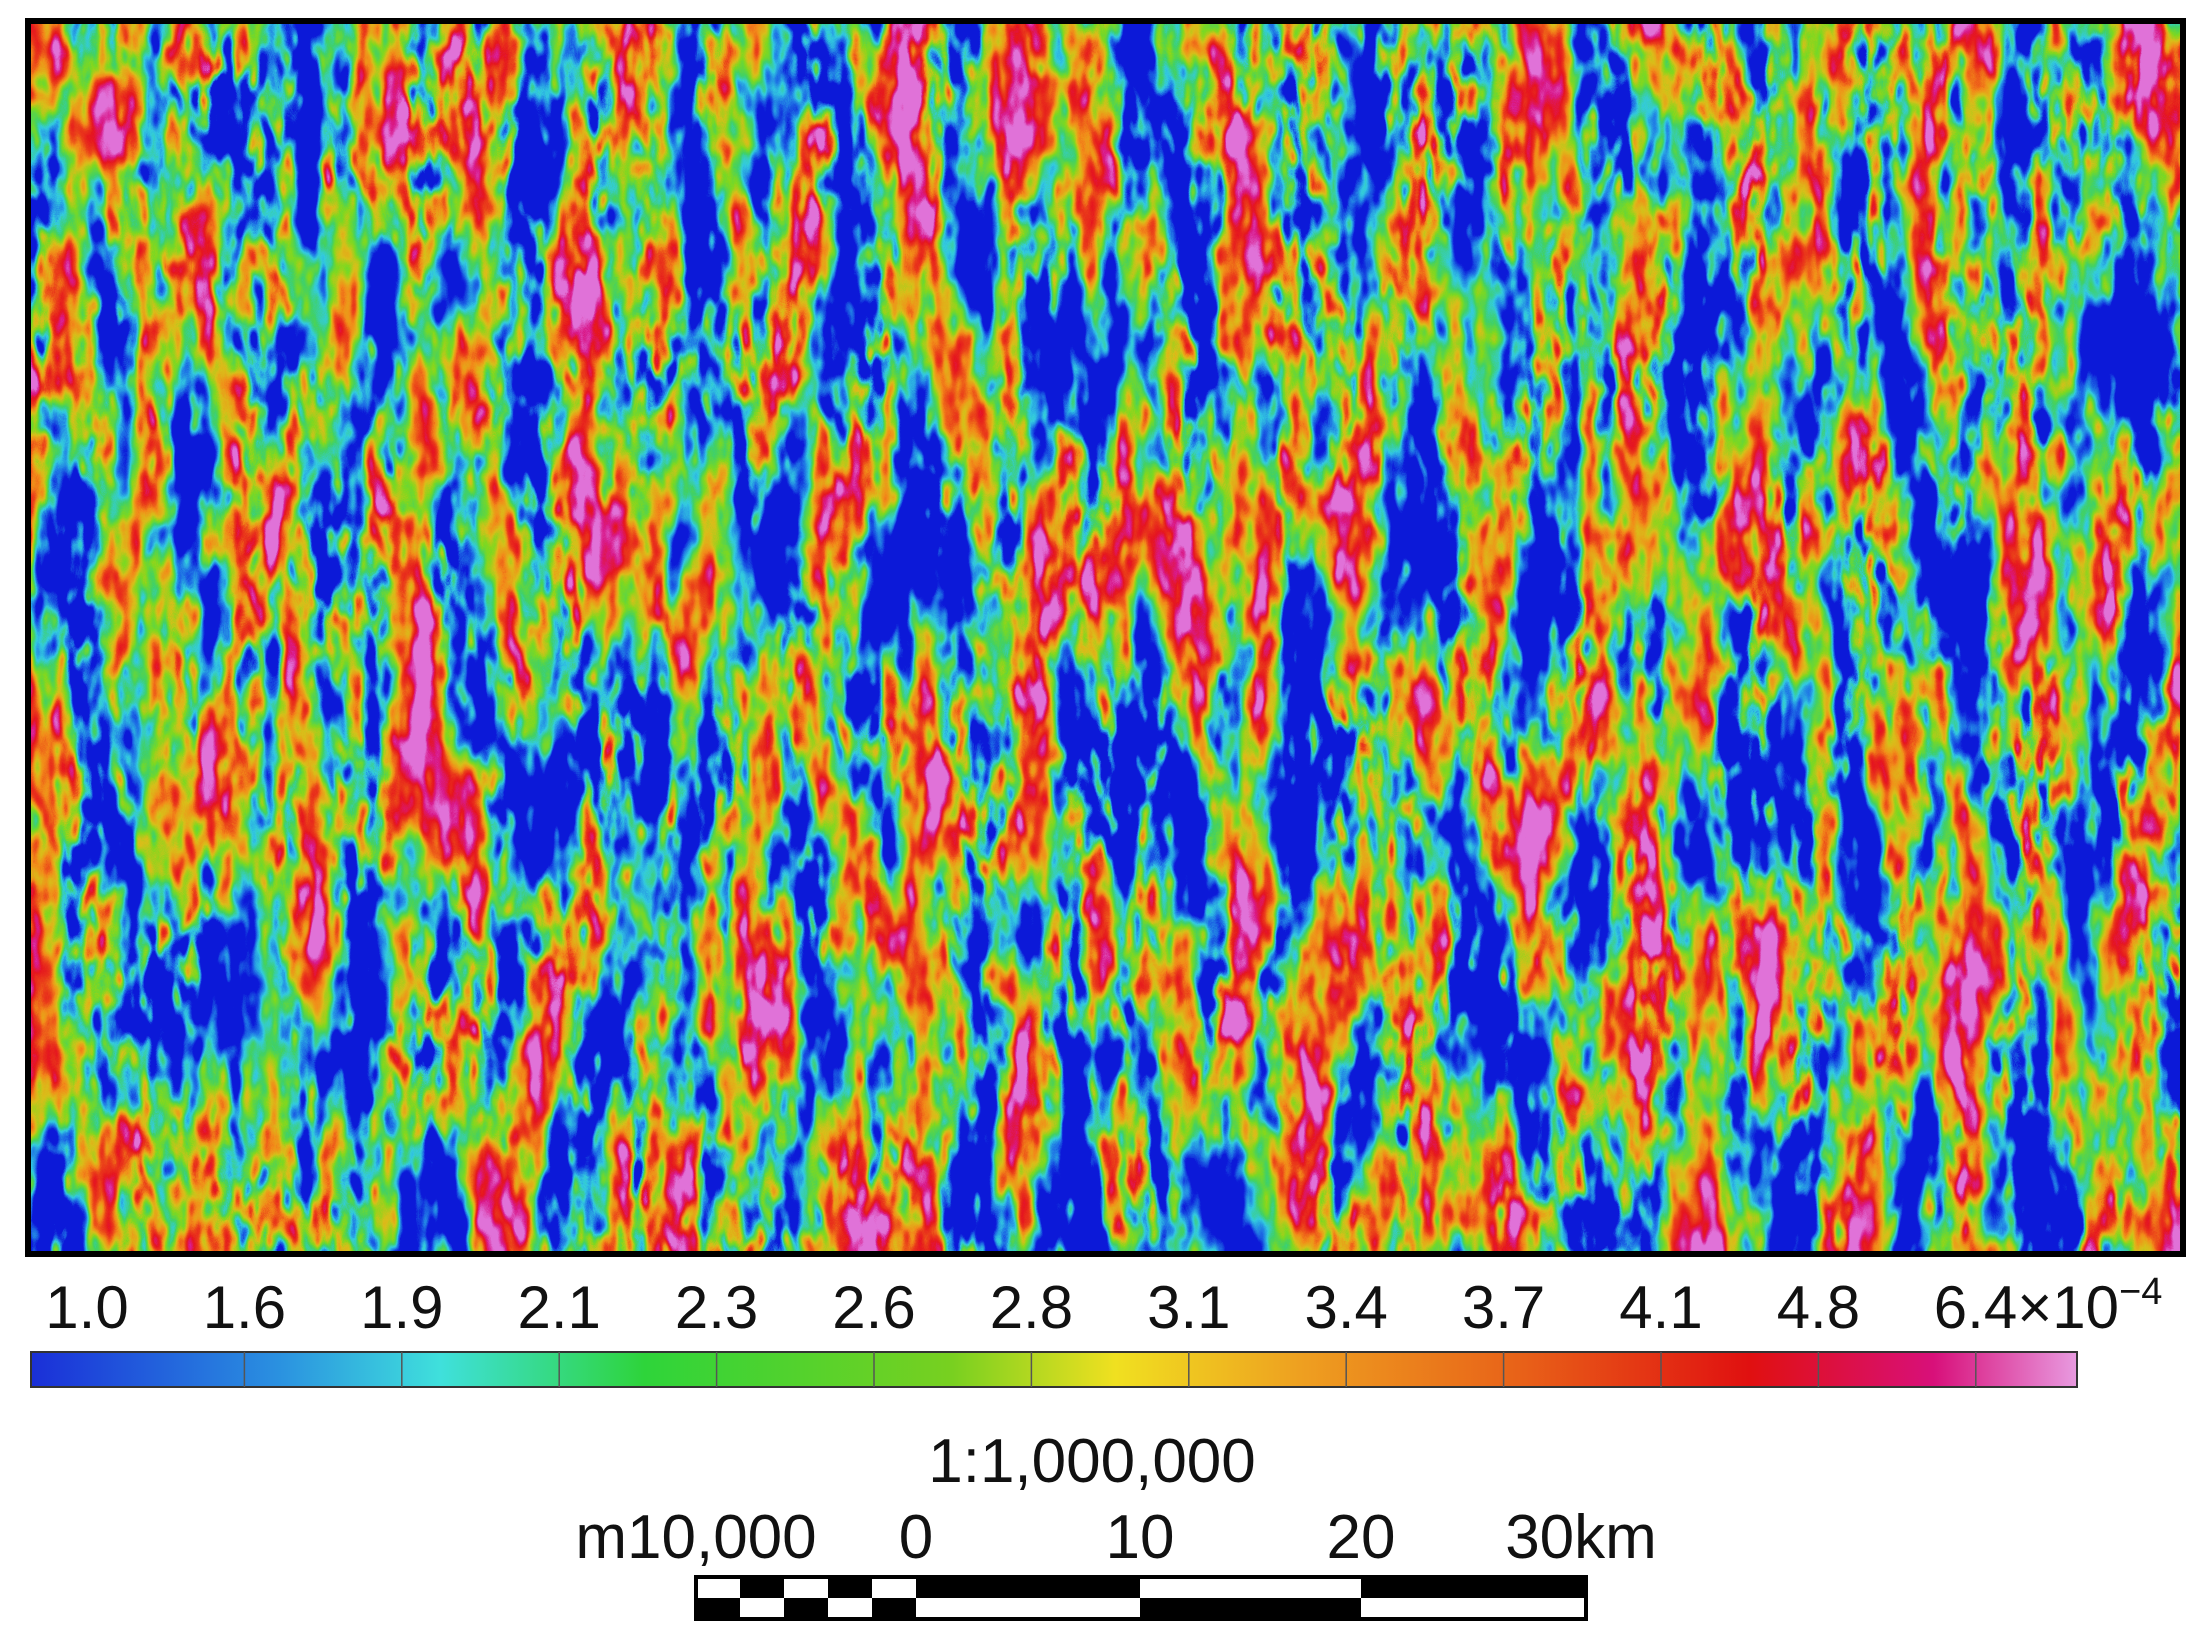 The width and height of the screenshot is (2204, 1642). Describe the element at coordinates (1818, 1307) in the screenshot. I see `colorbar-label: 4.8` at that location.